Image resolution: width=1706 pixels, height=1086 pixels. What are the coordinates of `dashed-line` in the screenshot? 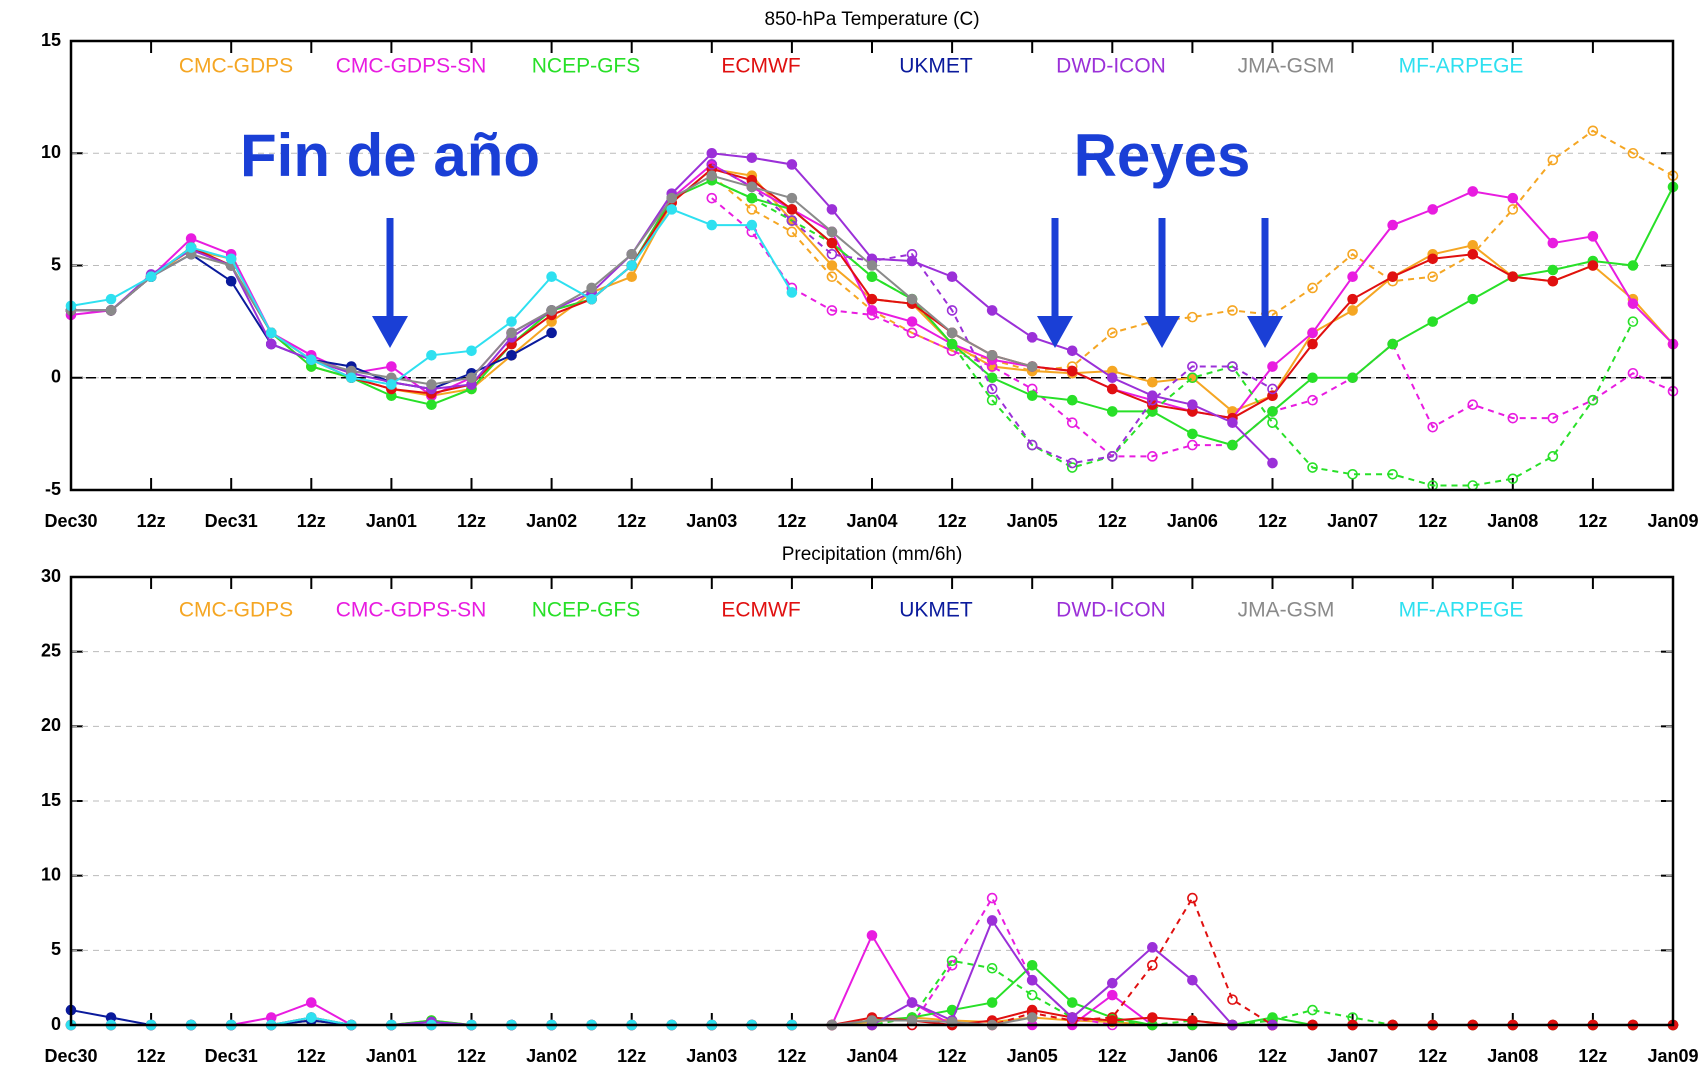 It's located at (992, 314).